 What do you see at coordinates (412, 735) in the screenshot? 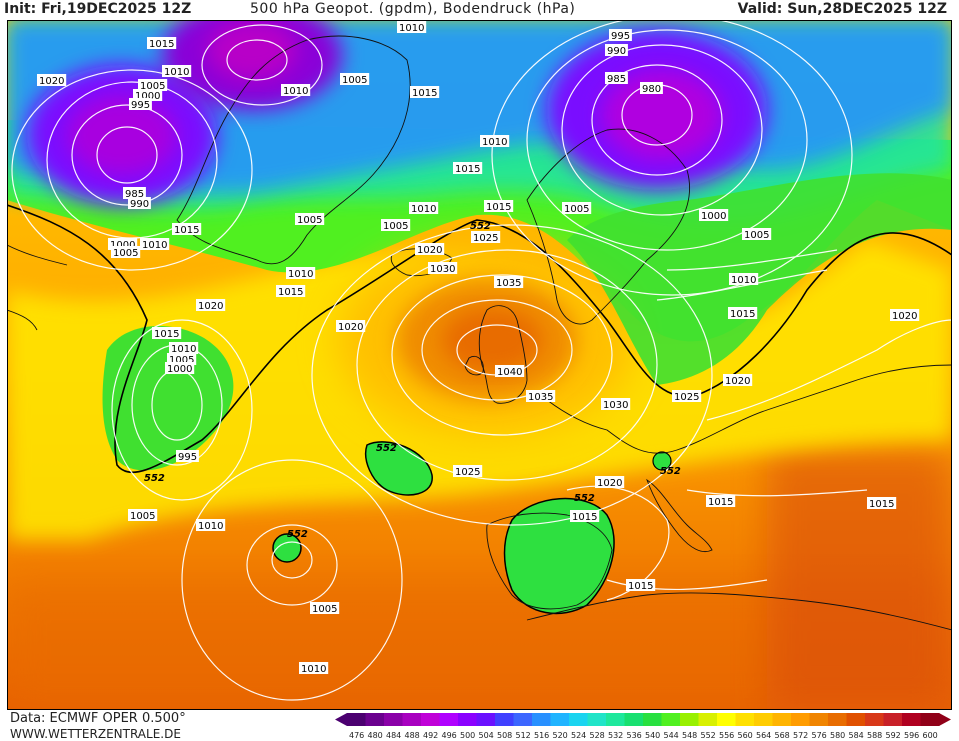
I see `legend-tick-label: 488` at bounding box center [412, 735].